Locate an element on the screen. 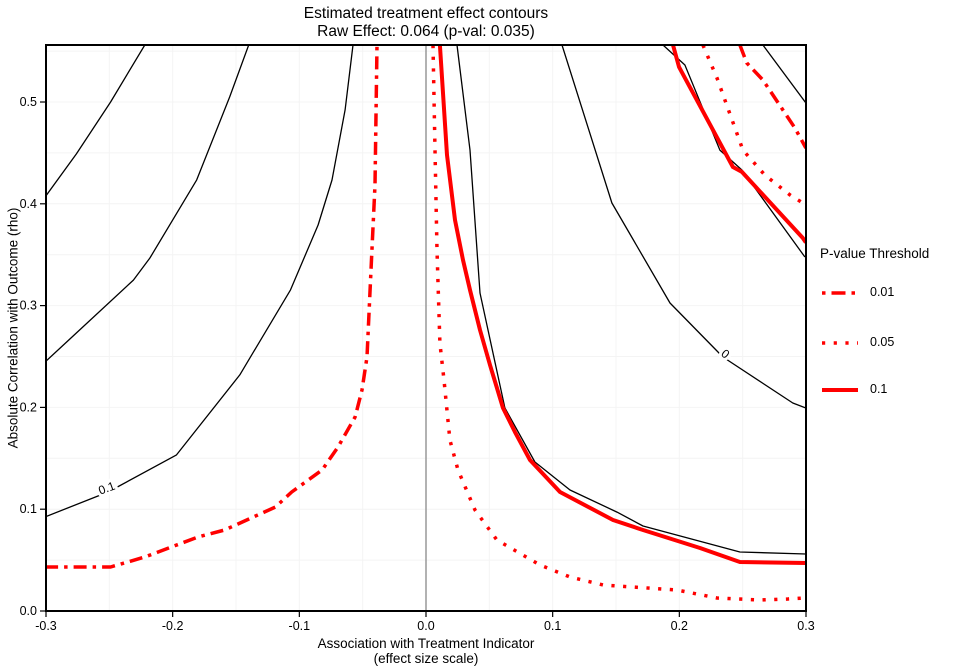 The image size is (960, 672). y-tick-label: 0.3 is located at coordinates (28, 306).